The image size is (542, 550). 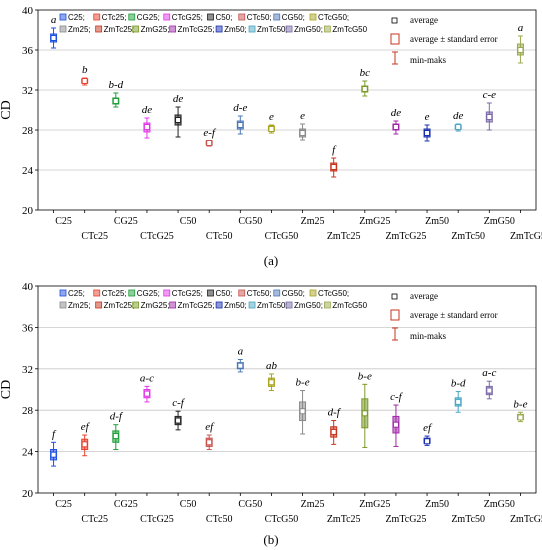 I want to click on legend-label: ZmG50;, so click(x=308, y=305).